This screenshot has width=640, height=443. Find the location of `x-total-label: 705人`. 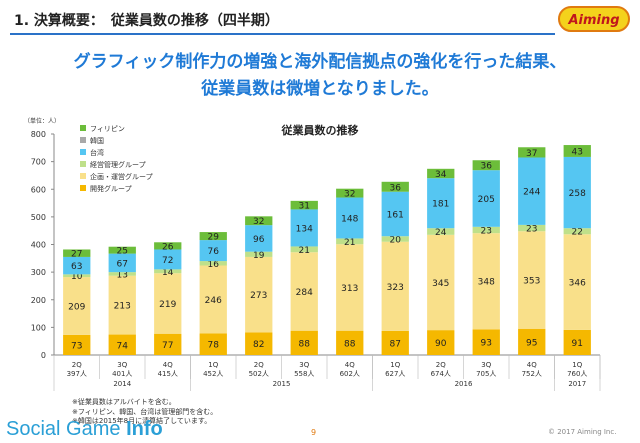

x-total-label: 705人 is located at coordinates (486, 374).